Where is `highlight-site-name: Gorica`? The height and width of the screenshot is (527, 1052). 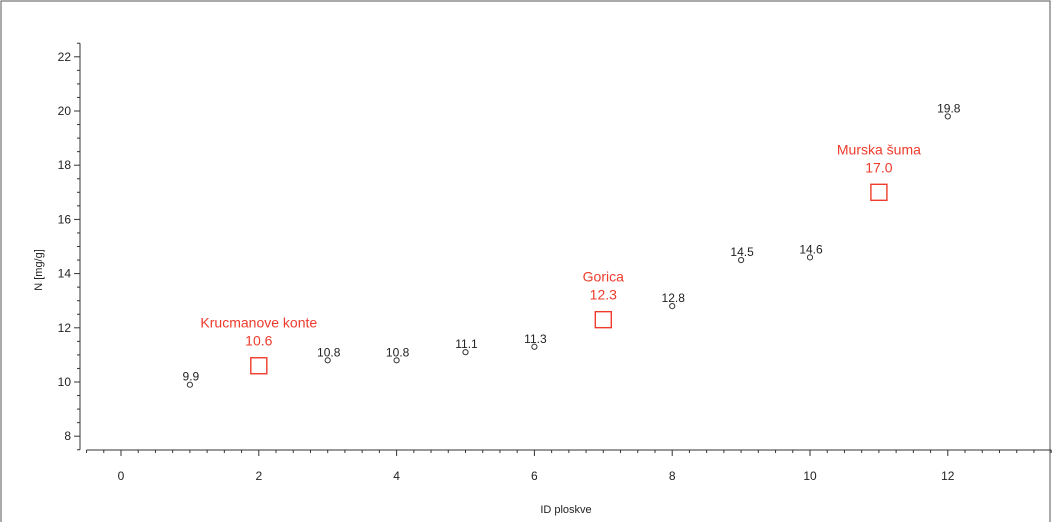
highlight-site-name: Gorica is located at coordinates (603, 277).